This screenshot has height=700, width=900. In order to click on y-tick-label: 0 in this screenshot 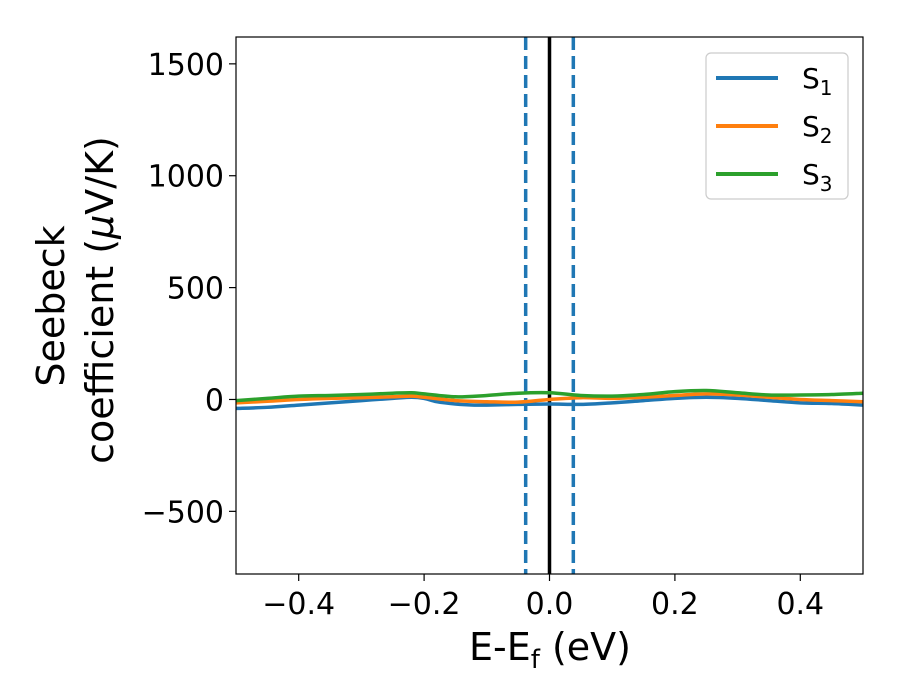, I will do `click(214, 400)`.